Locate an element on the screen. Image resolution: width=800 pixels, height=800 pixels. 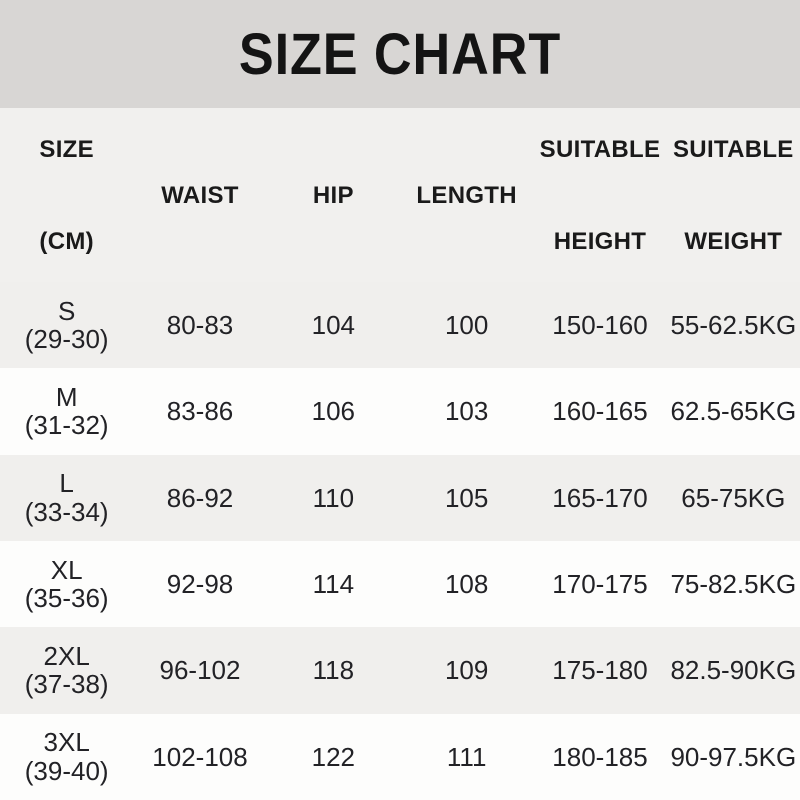
length-cell: 111 is located at coordinates (466, 756).